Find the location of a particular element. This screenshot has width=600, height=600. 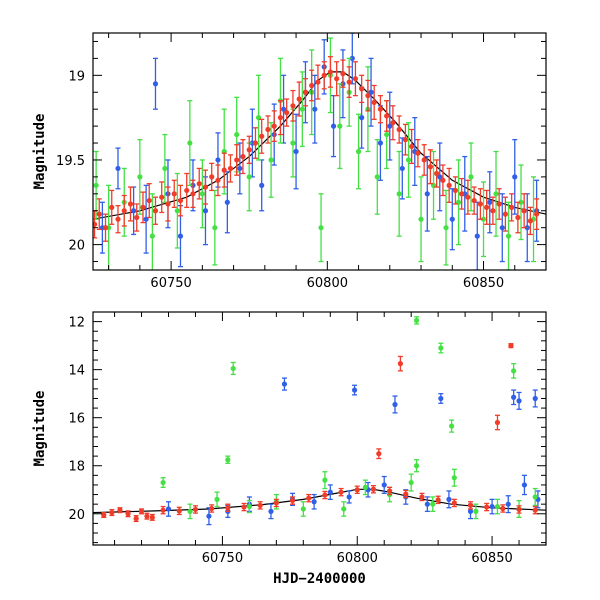

x-tick-label: 60800 is located at coordinates (327, 283).